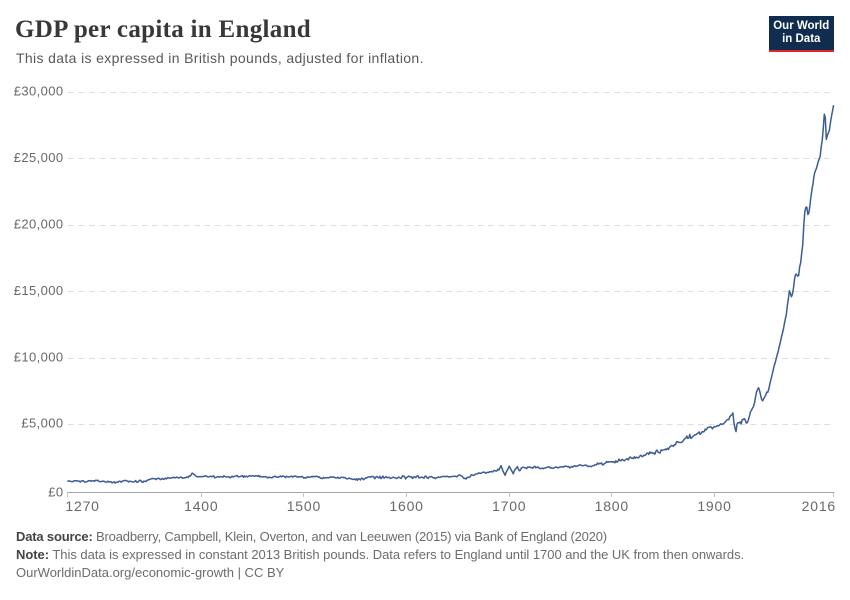 The image size is (850, 600). What do you see at coordinates (509, 506) in the screenshot?
I see `svg-text: 1700` at bounding box center [509, 506].